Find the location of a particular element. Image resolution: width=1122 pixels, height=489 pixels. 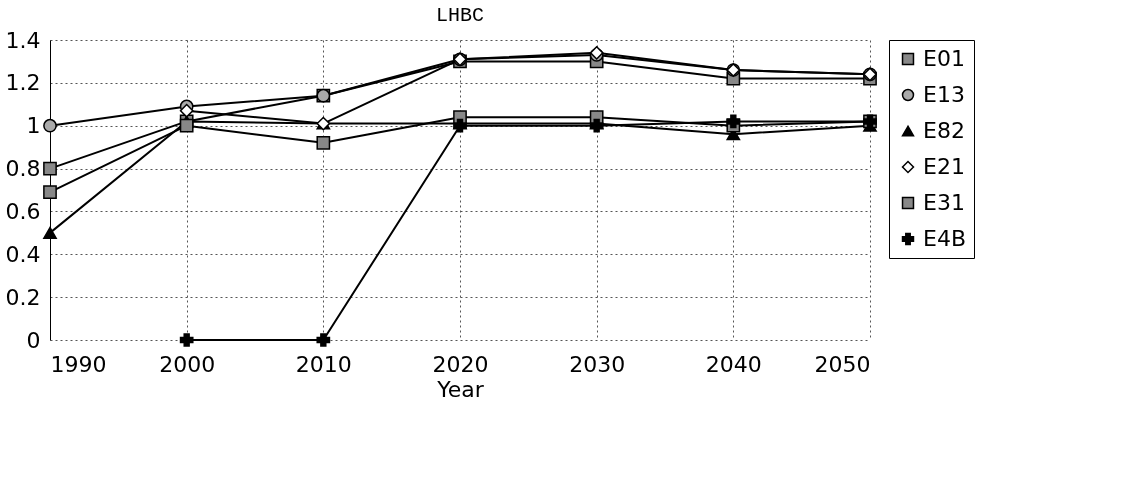

y-tick-label: 0.8 is located at coordinates (23, 169).